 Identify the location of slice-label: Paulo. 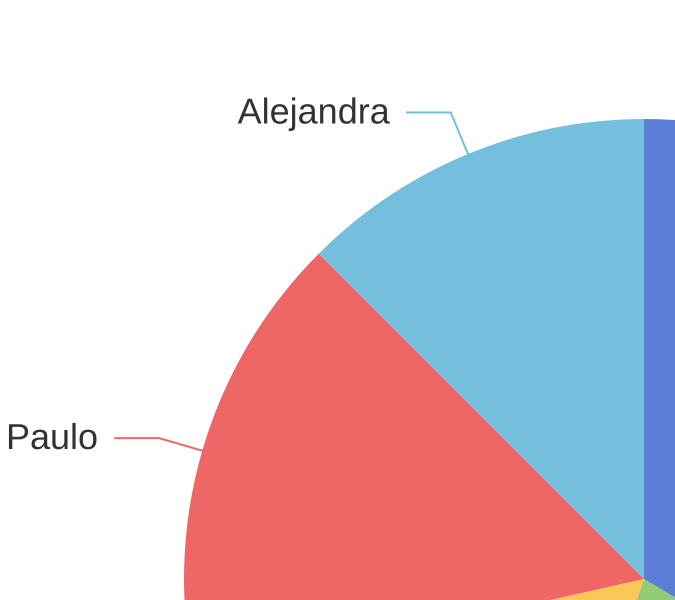
(52, 437).